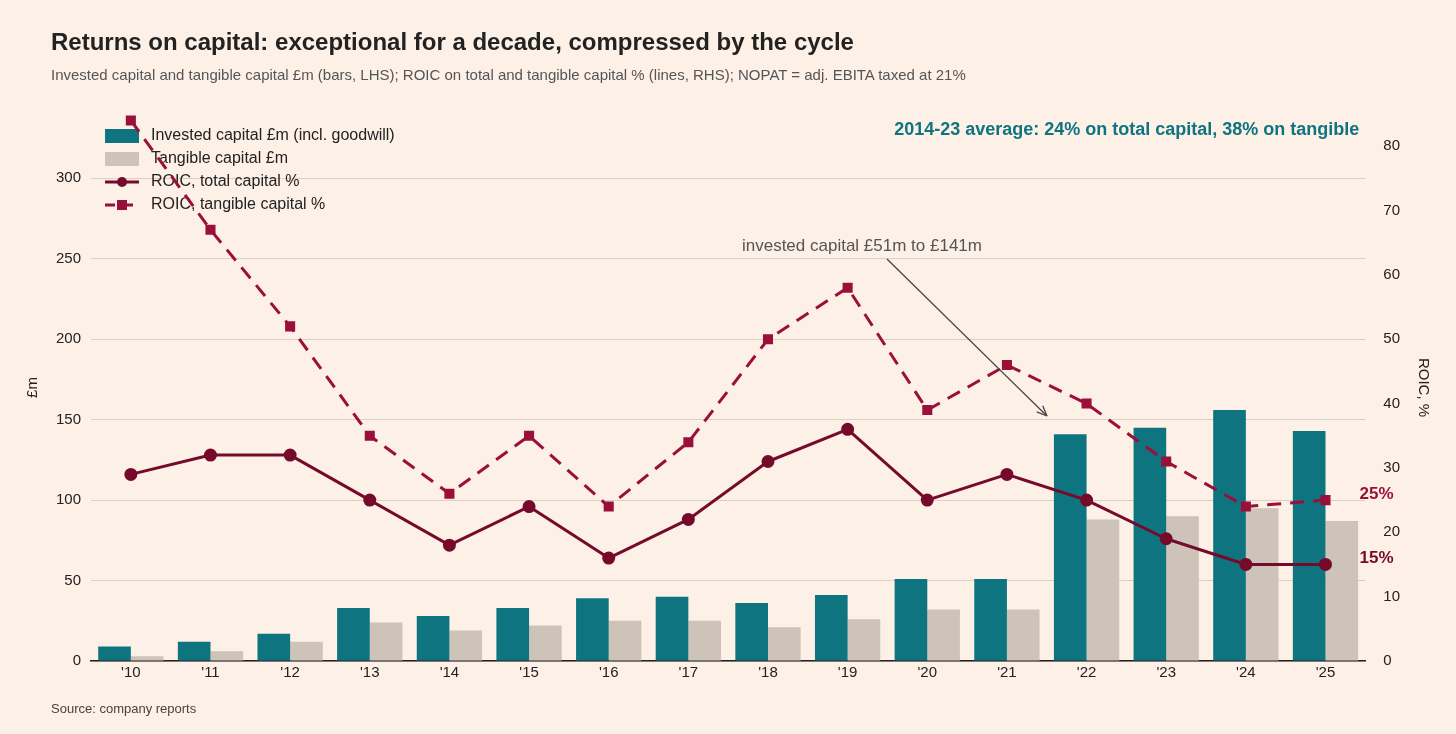 The image size is (1456, 734). What do you see at coordinates (69, 499) in the screenshot?
I see `y-tick-label: 100` at bounding box center [69, 499].